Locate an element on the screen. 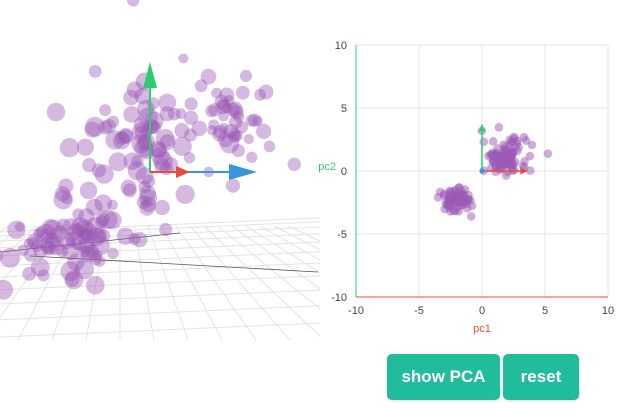 The width and height of the screenshot is (617, 417). floor-axis-line is located at coordinates (174, 264).